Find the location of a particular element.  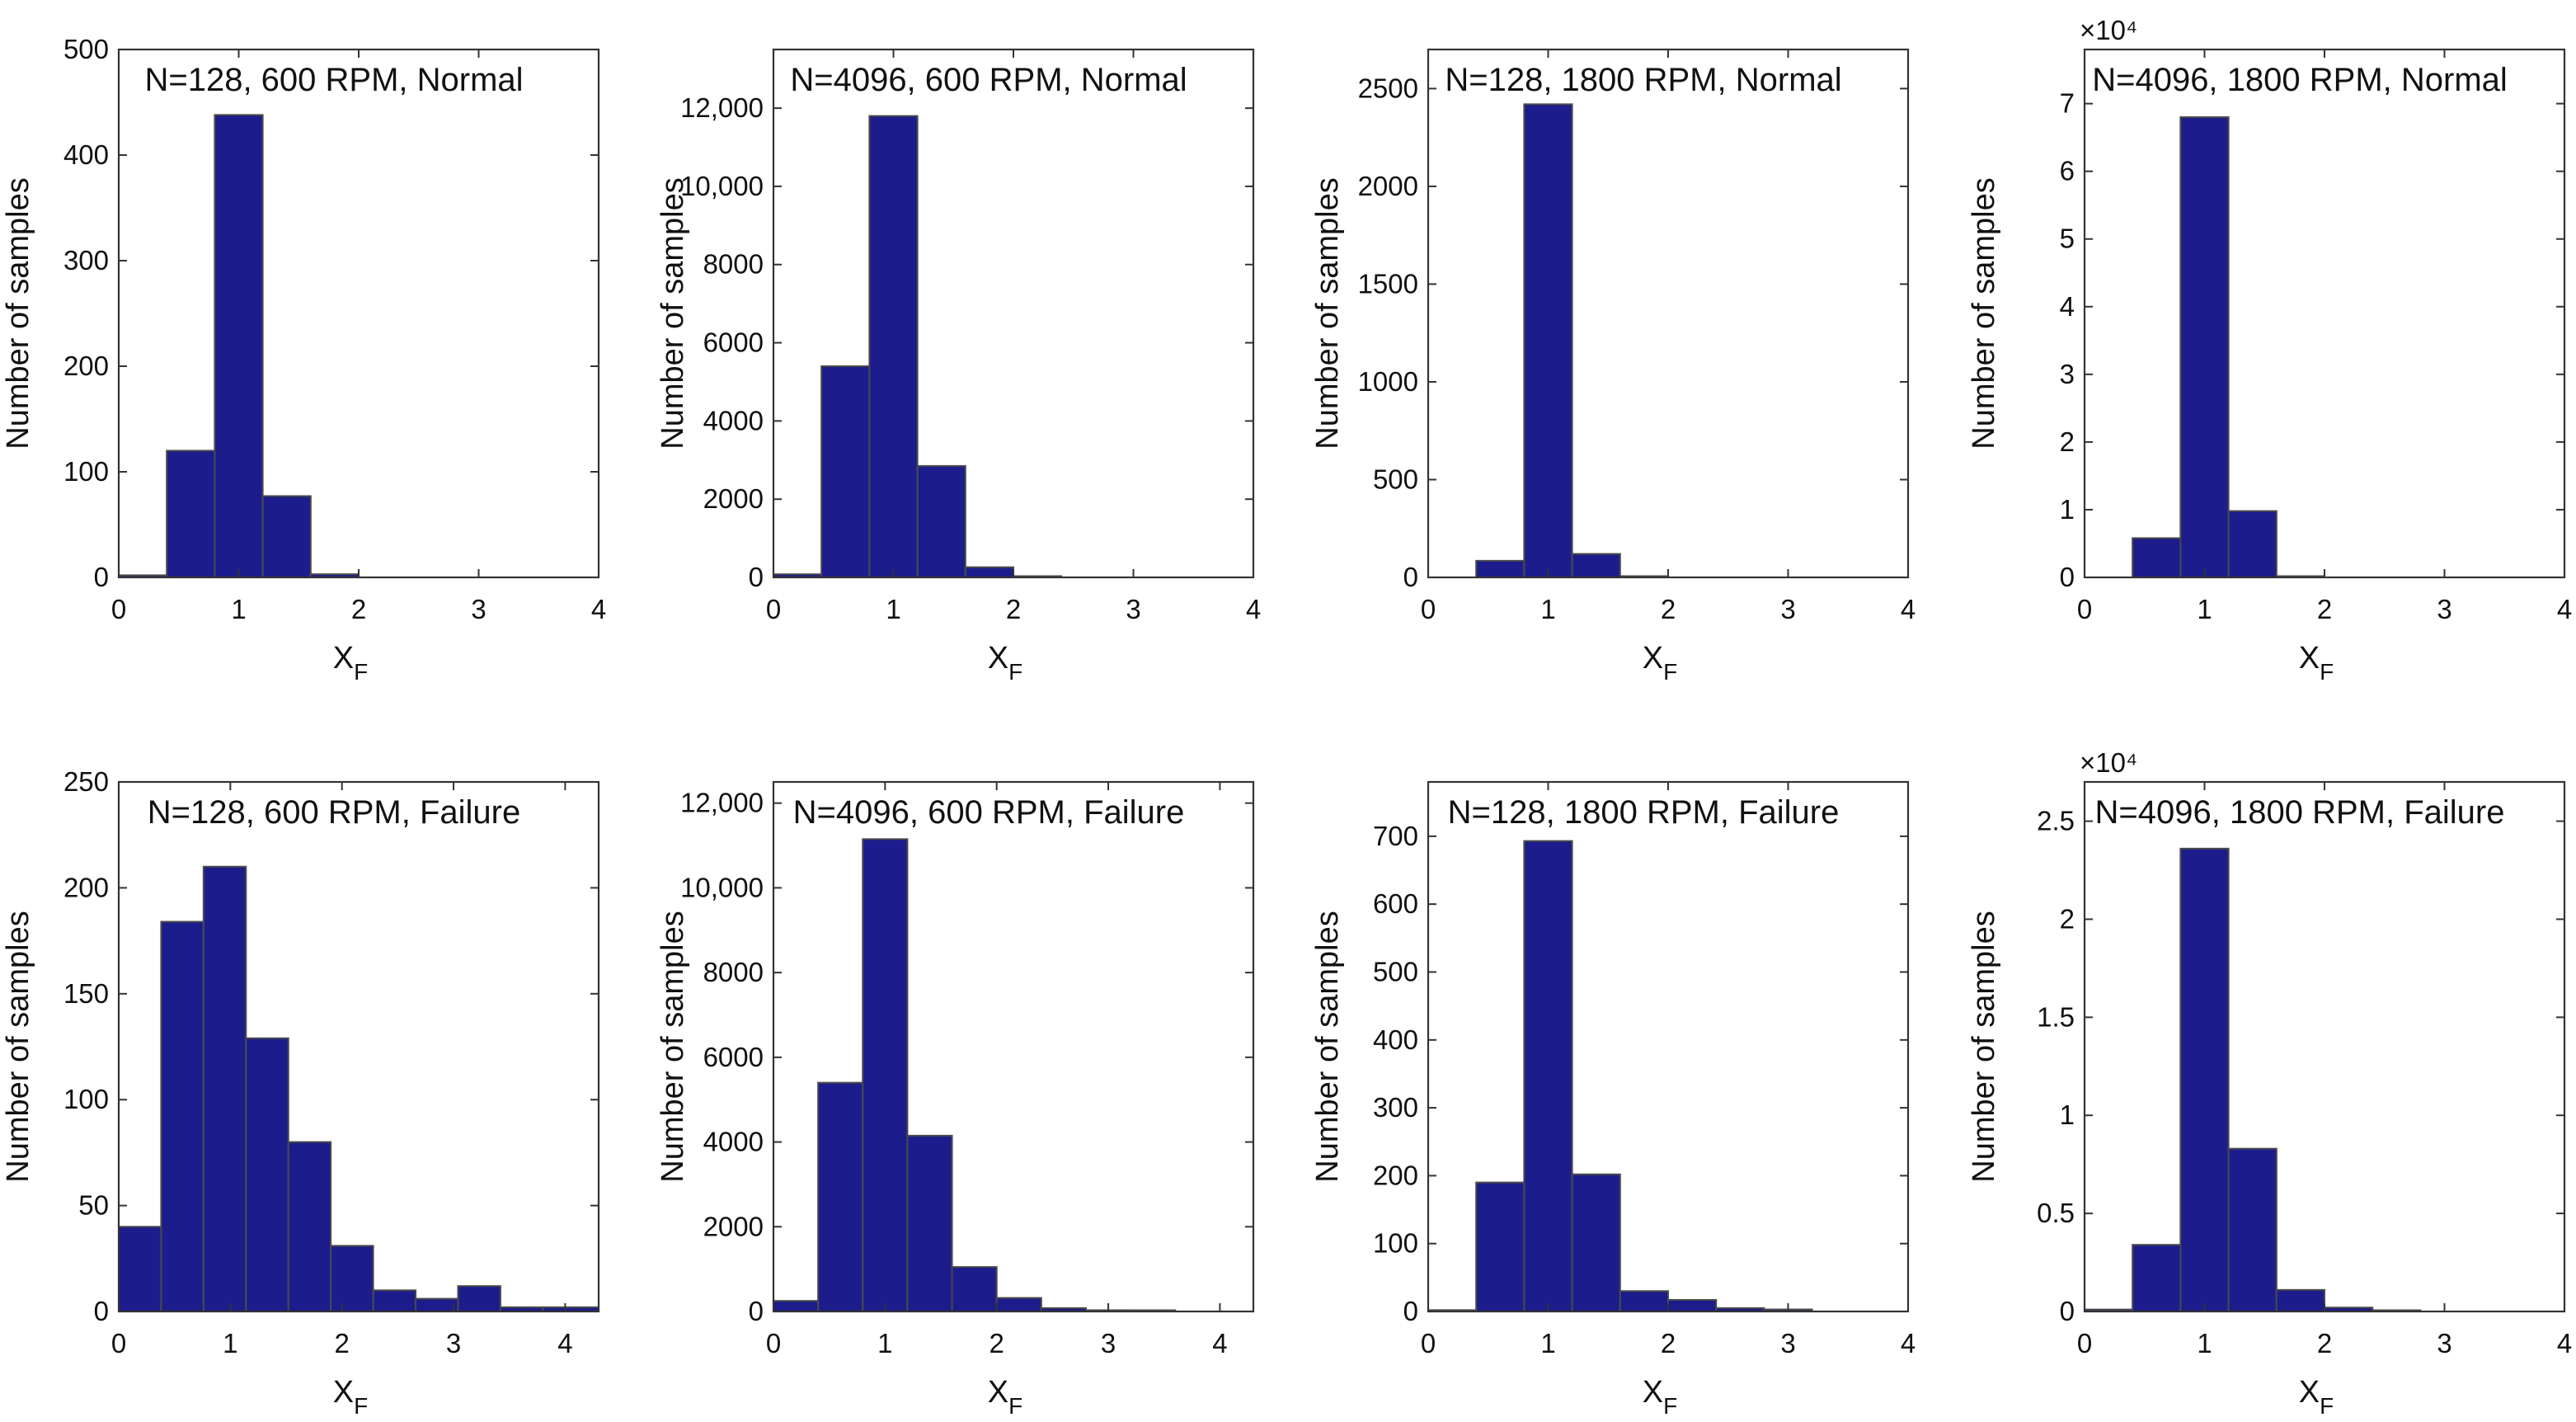

y-tick-label: 0.5 is located at coordinates (2056, 1213).